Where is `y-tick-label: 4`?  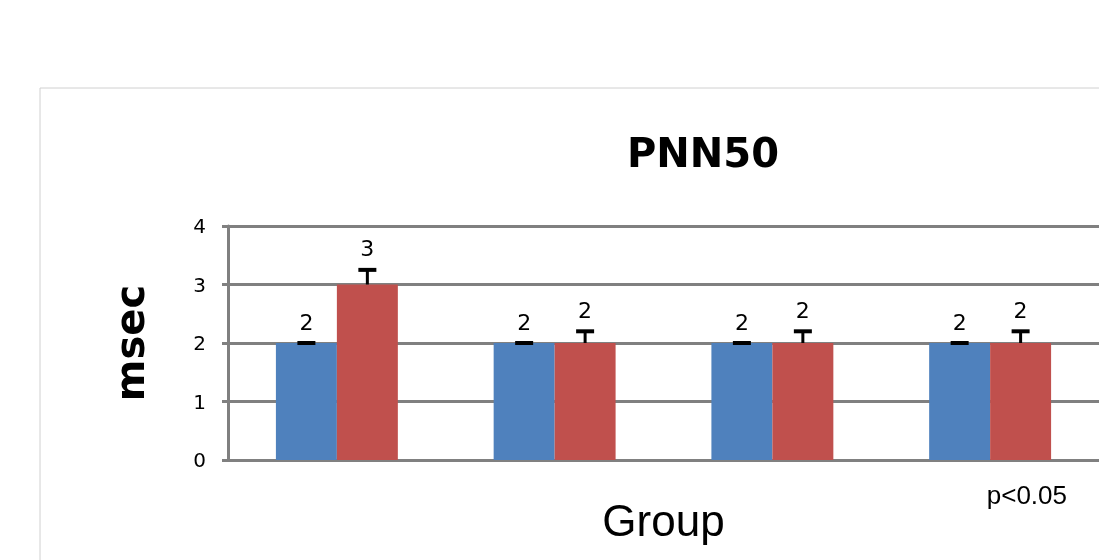 y-tick-label: 4 is located at coordinates (199, 226).